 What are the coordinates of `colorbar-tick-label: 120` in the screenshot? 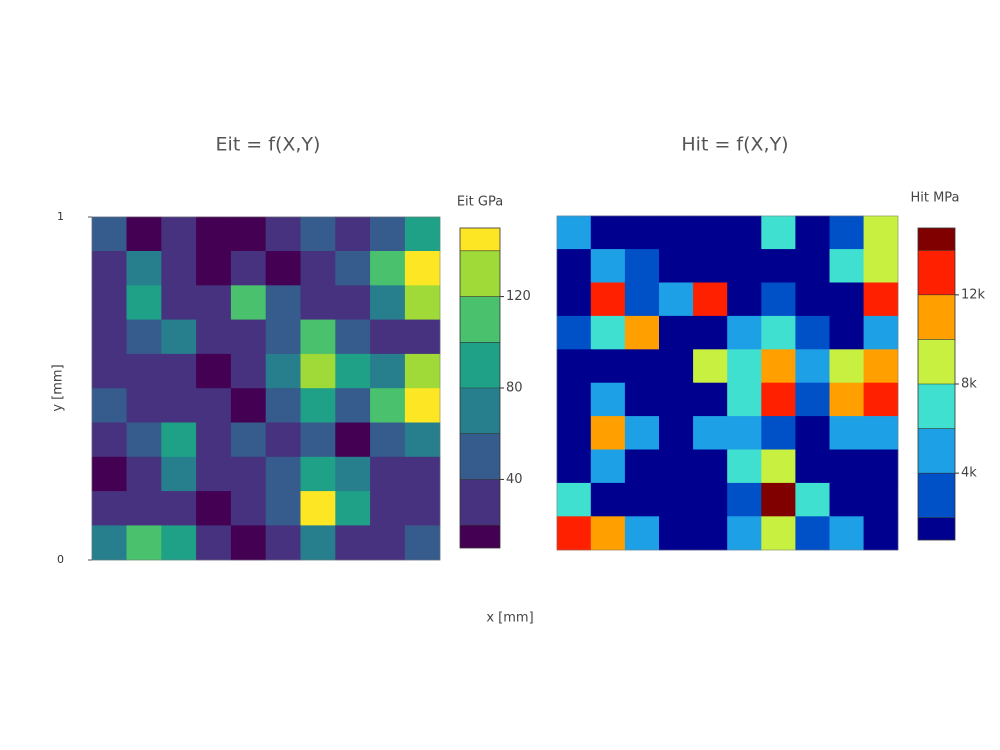 It's located at (518, 296).